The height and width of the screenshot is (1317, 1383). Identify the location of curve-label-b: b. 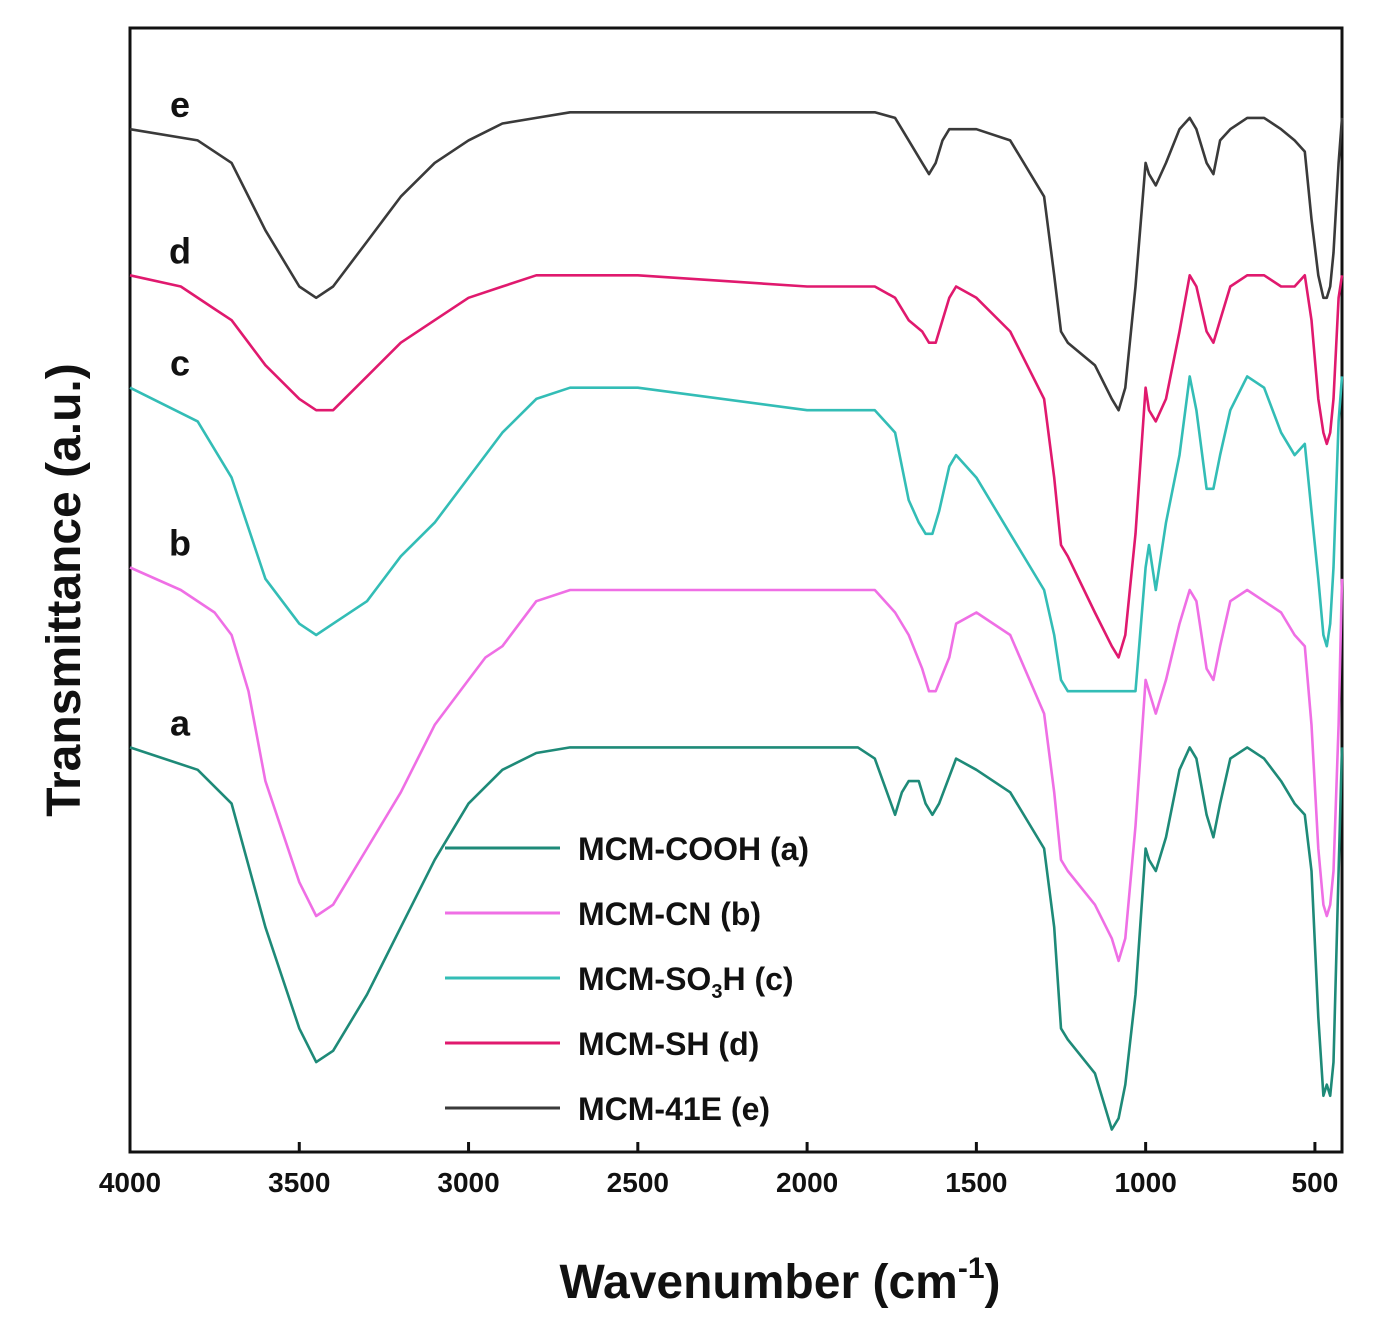
(180, 543).